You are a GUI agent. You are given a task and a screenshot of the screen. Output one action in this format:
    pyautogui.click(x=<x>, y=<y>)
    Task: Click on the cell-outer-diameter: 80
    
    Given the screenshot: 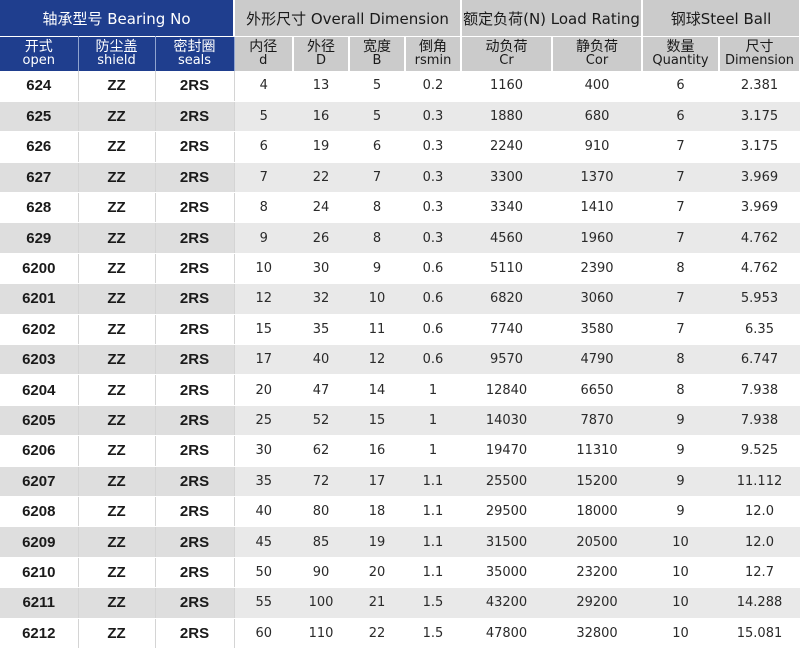 What is the action you would take?
    pyautogui.click(x=321, y=512)
    